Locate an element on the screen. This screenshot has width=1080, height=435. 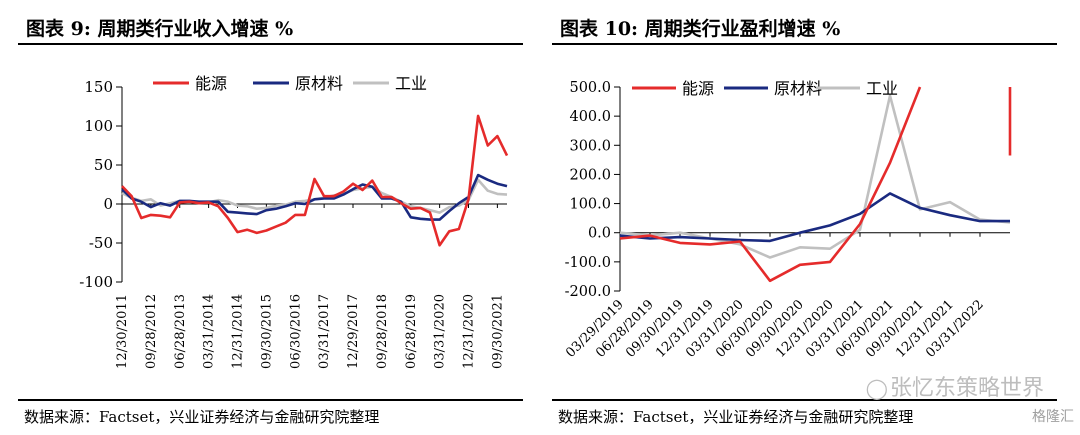
y-tick-label: 100 is located at coordinates (98, 126).